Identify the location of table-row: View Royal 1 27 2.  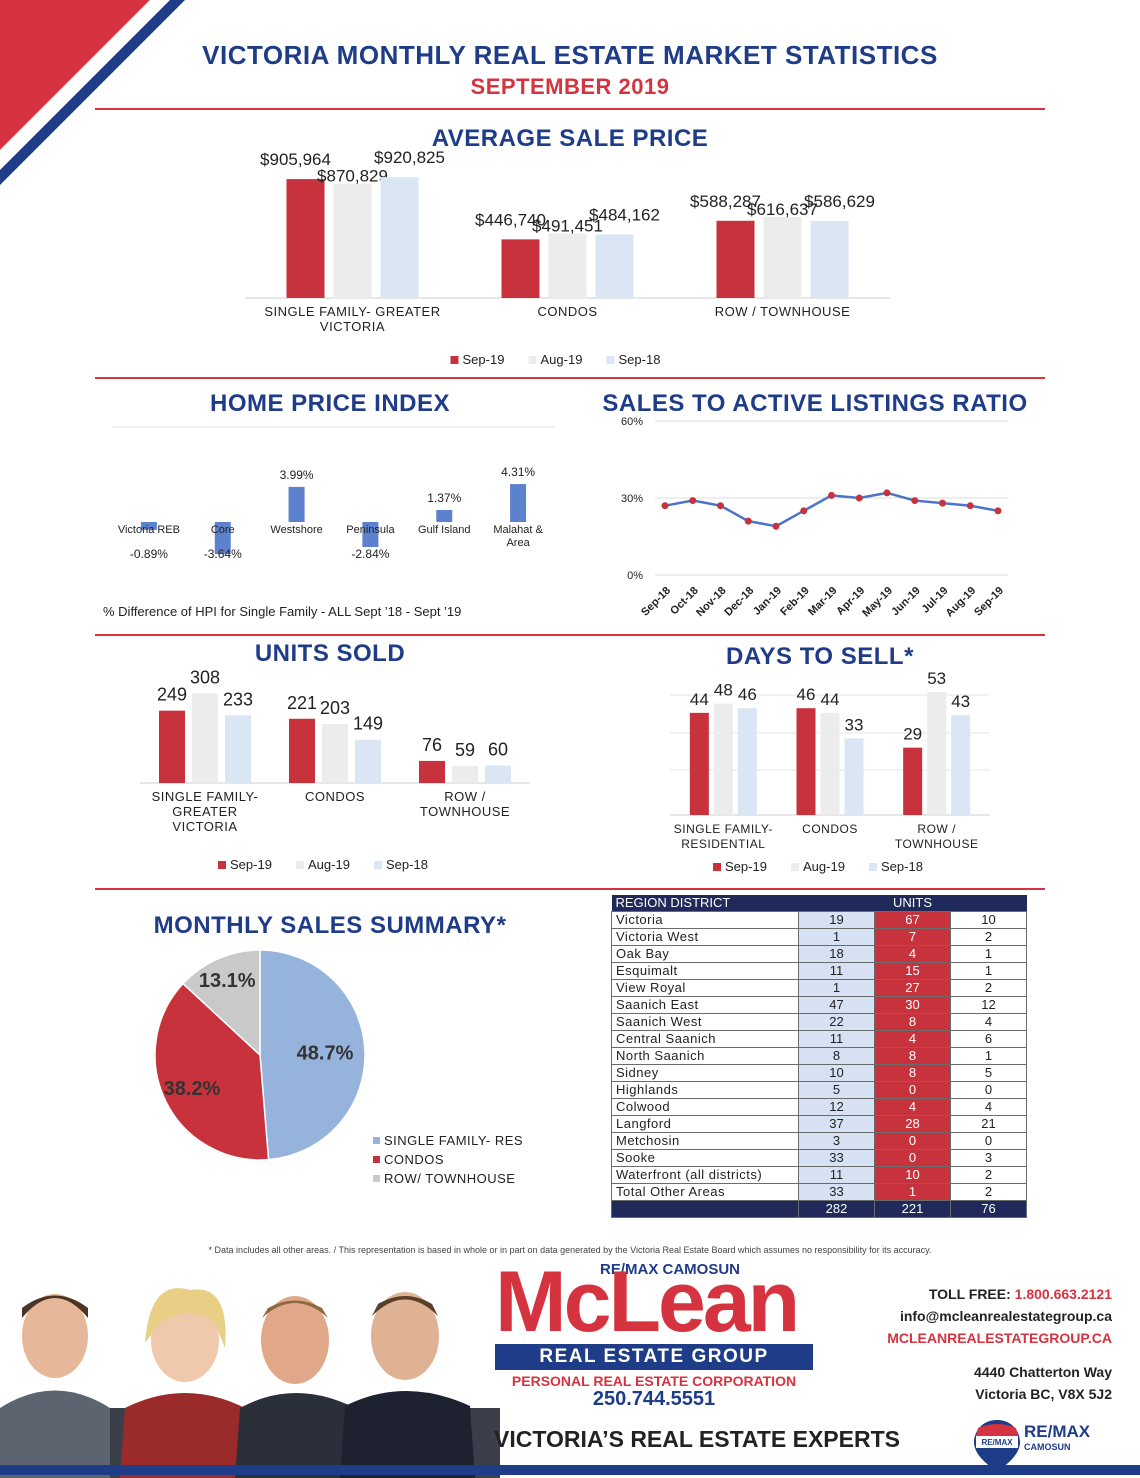
(819, 988).